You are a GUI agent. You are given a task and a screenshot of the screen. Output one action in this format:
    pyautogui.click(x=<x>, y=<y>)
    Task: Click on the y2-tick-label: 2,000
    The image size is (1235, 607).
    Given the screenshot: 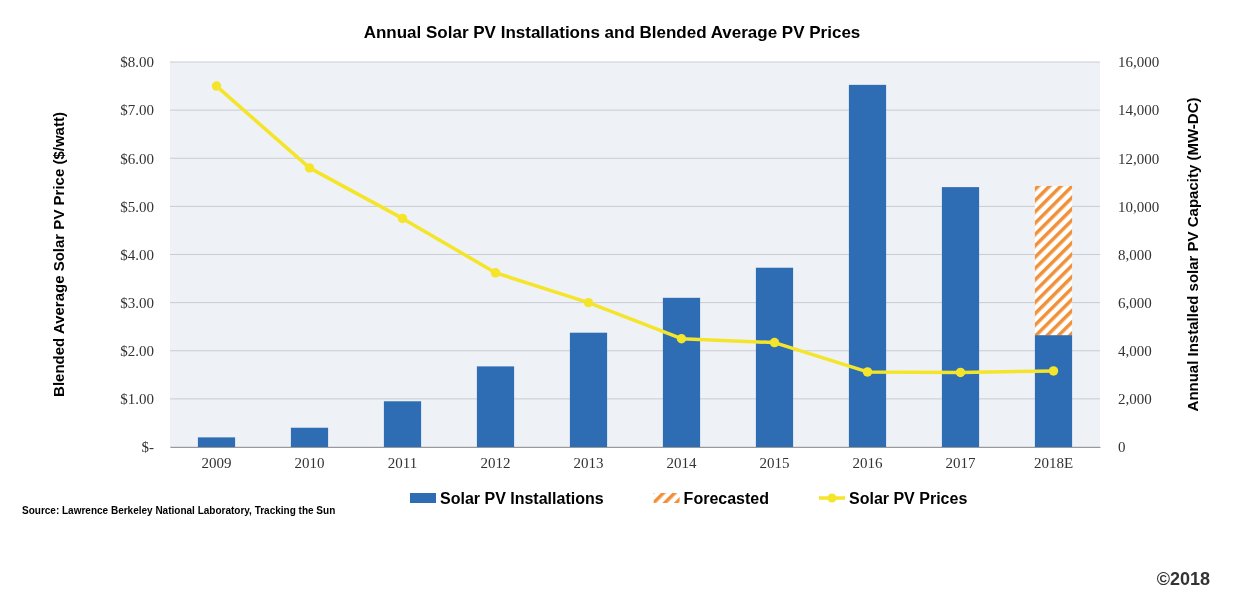 What is the action you would take?
    pyautogui.click(x=1135, y=399)
    